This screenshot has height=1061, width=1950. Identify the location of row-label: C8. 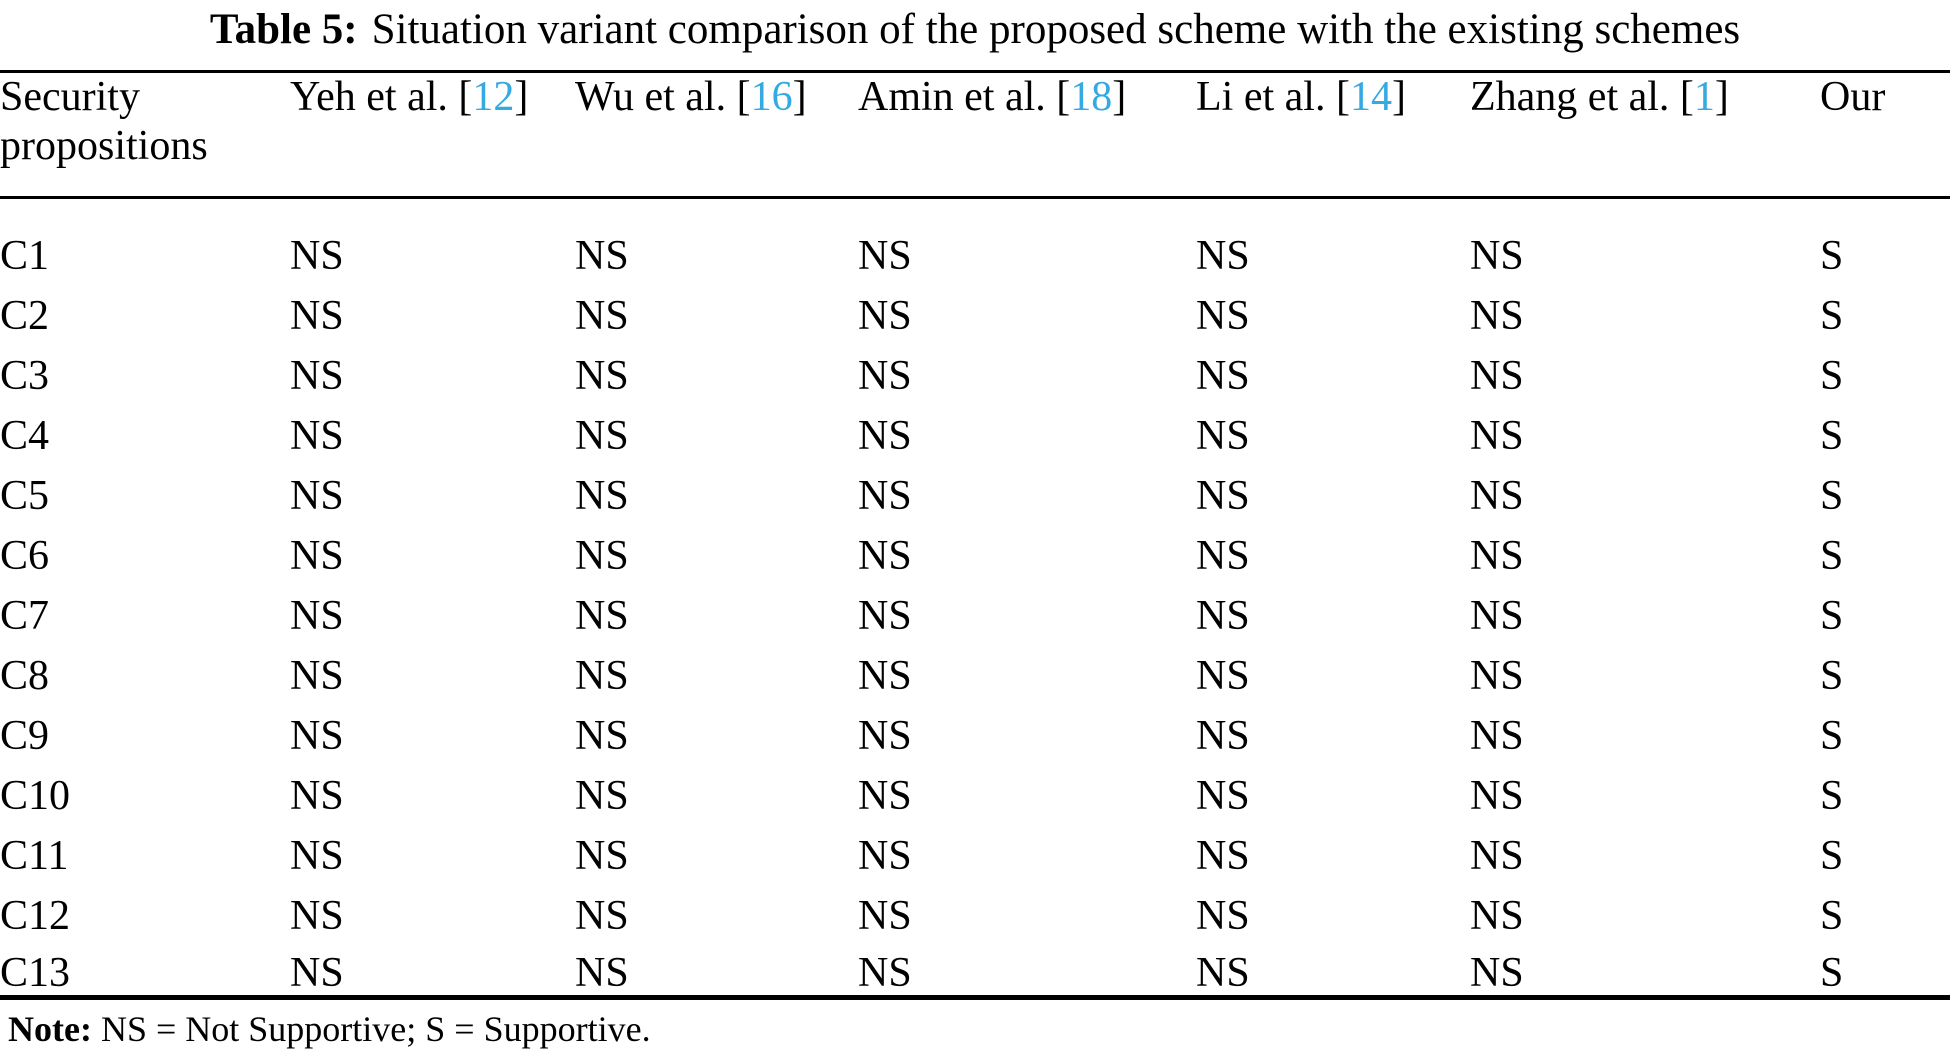
(25, 675).